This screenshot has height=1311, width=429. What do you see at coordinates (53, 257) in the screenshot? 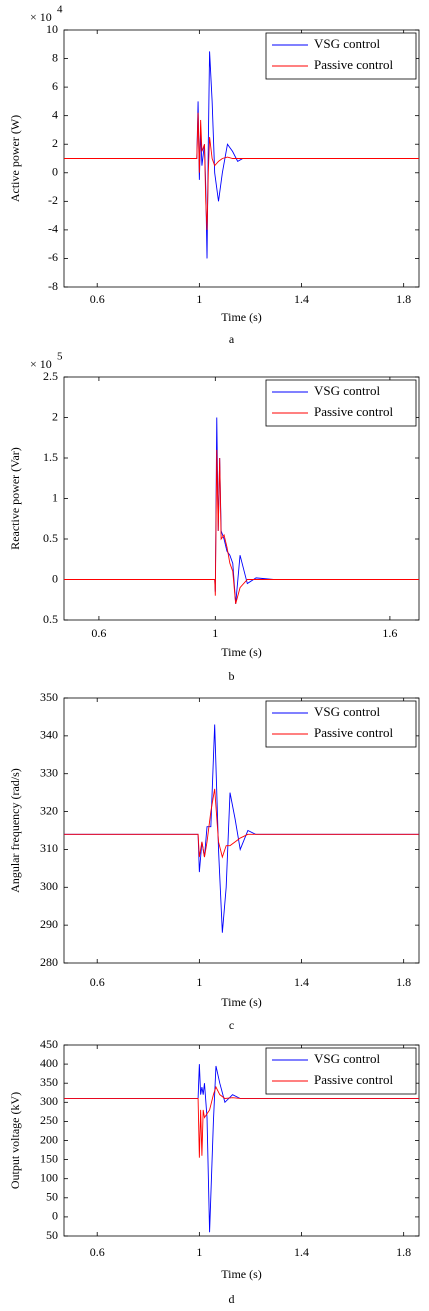
I see `y-tick-label: -6` at bounding box center [53, 257].